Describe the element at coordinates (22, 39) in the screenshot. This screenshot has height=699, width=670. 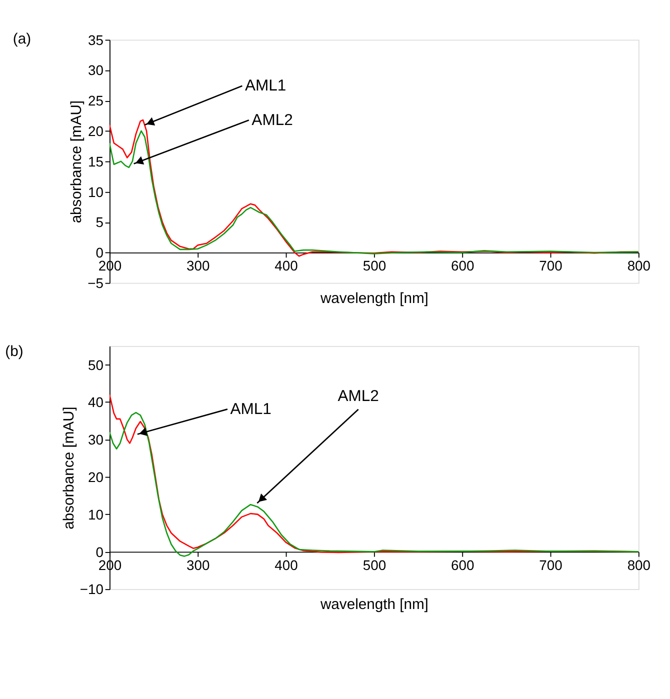
I see `chart-title: (a)` at that location.